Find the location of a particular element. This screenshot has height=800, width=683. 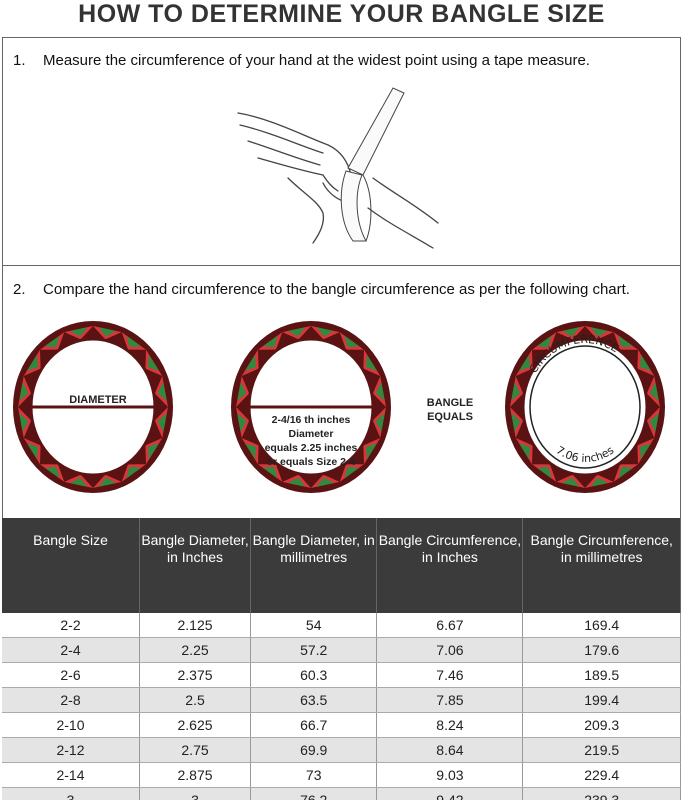

table-cell: 2-4 is located at coordinates (71, 650).